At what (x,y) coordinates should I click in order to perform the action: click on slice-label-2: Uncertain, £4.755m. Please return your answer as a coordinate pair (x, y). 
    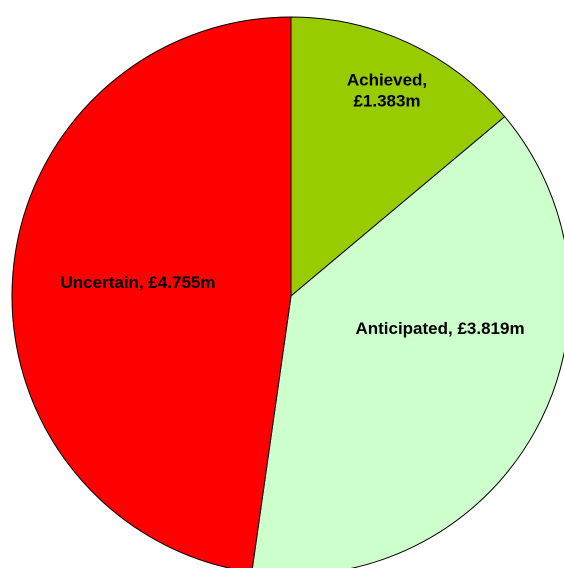
    Looking at the image, I should click on (138, 282).